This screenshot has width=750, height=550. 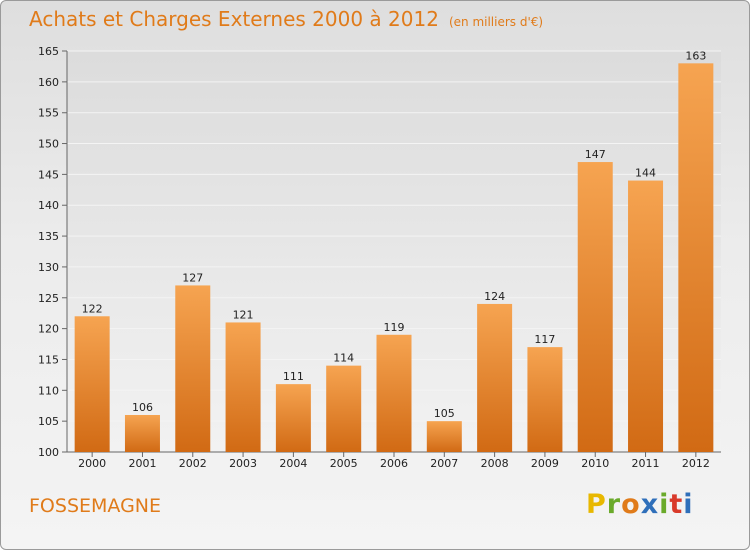 What do you see at coordinates (95, 506) in the screenshot?
I see `place-name: FOSSEMAGNE` at bounding box center [95, 506].